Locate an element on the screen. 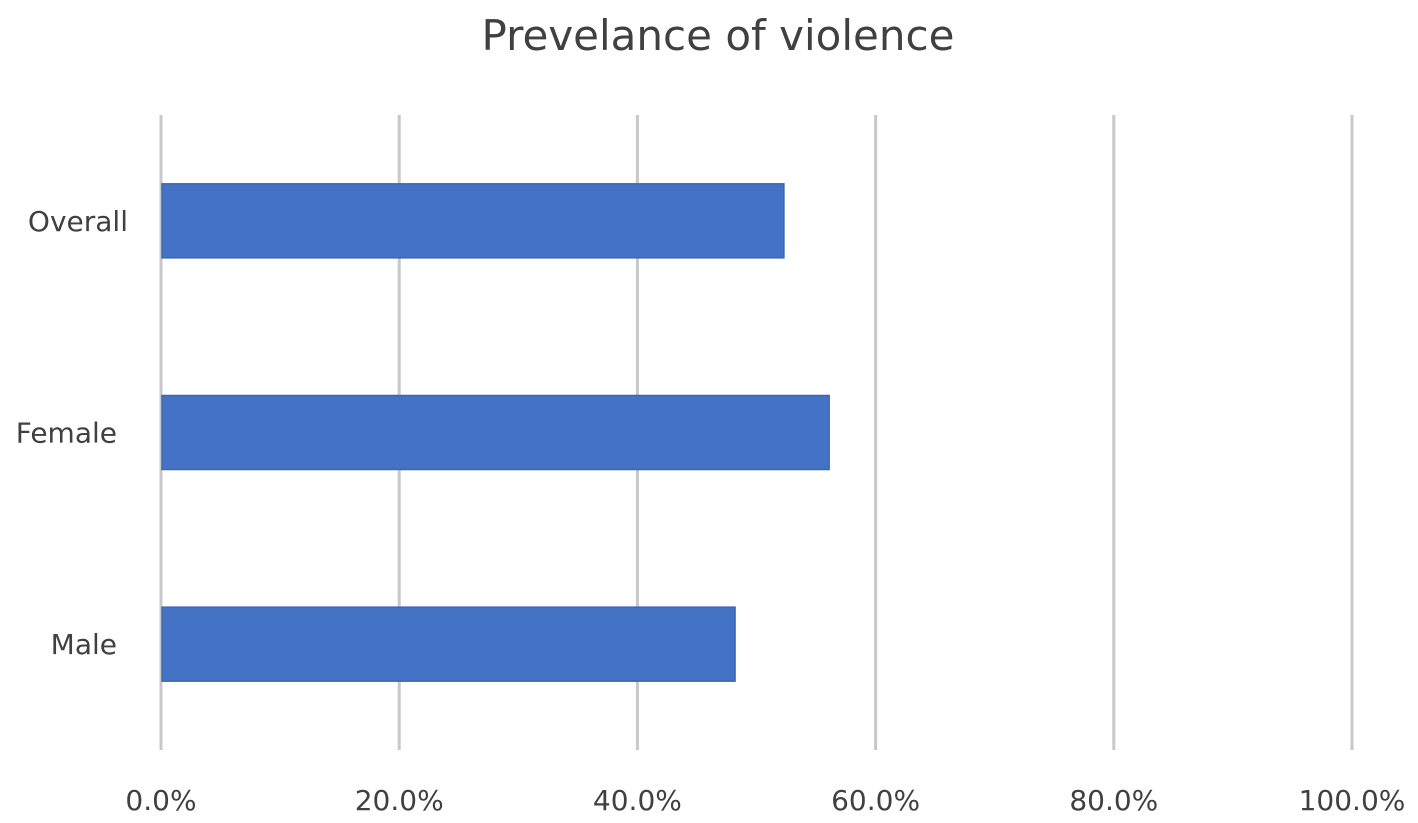  x-tick-label: 100.0% is located at coordinates (1352, 800).